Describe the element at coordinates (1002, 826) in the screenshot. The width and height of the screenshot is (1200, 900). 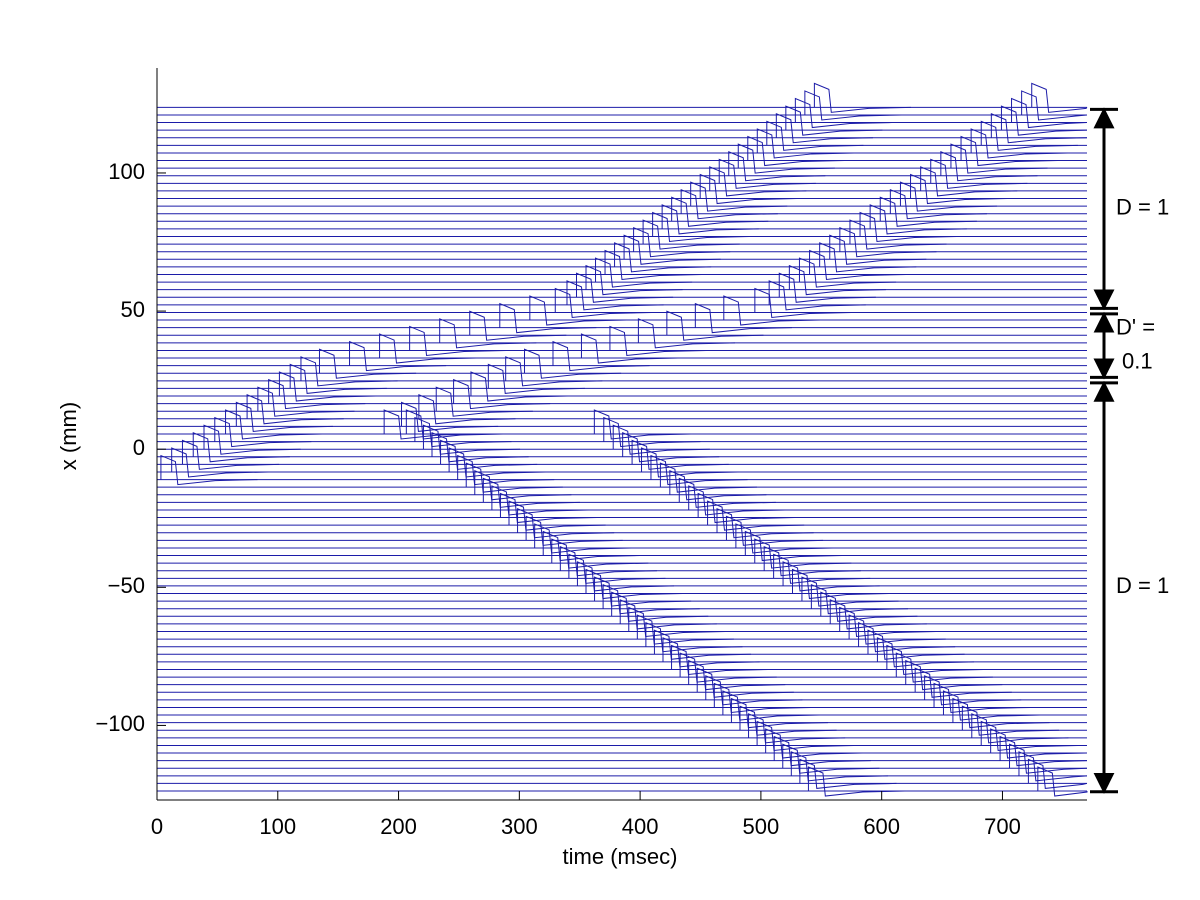
I see `x-tick-label: 700` at that location.